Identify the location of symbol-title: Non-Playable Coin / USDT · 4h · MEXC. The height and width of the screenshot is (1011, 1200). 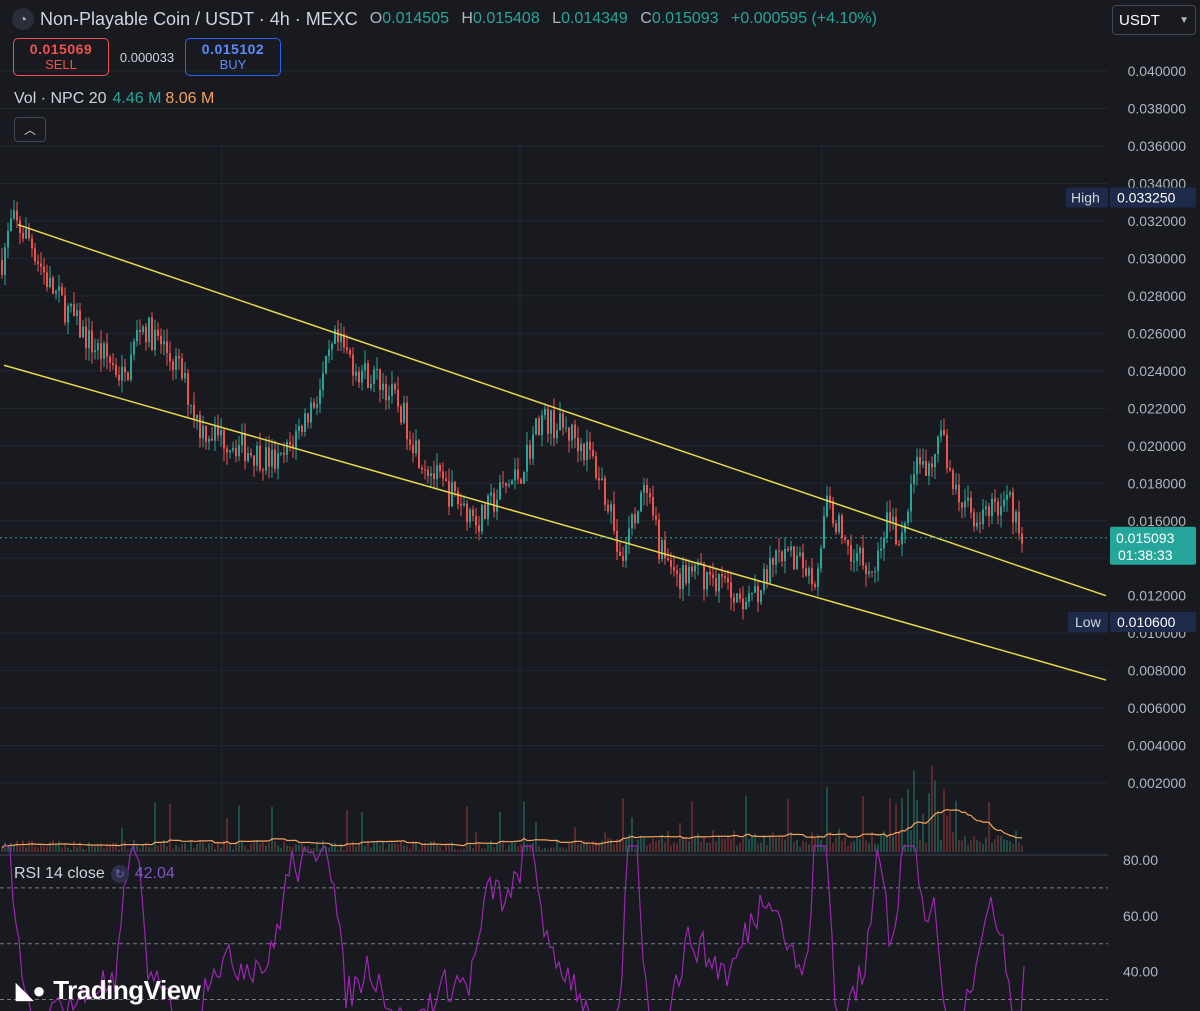
(199, 18).